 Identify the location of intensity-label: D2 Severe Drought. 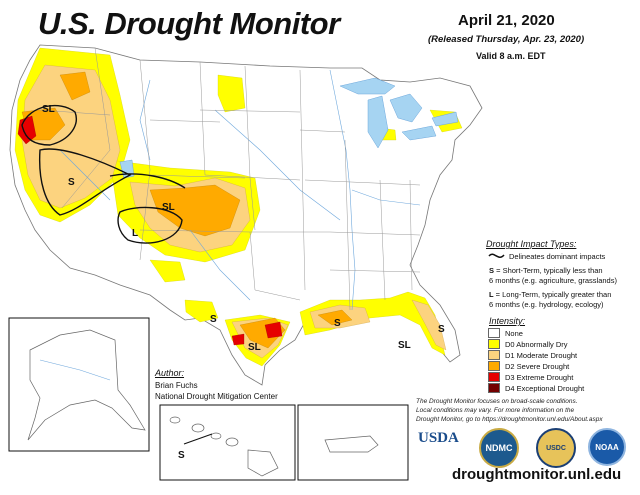
(537, 366).